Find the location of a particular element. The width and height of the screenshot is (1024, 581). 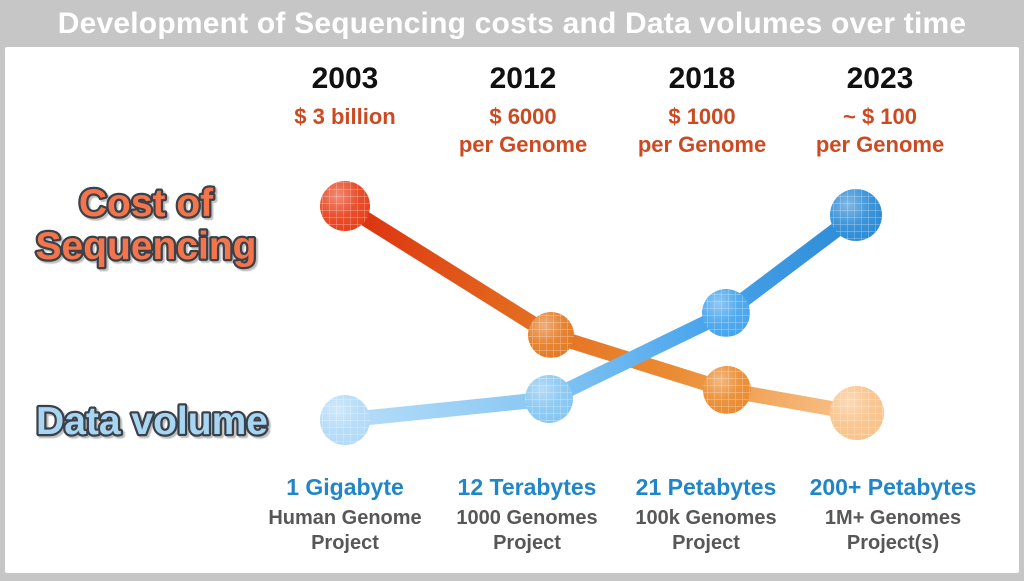

volume-marker-2023 is located at coordinates (856, 215).